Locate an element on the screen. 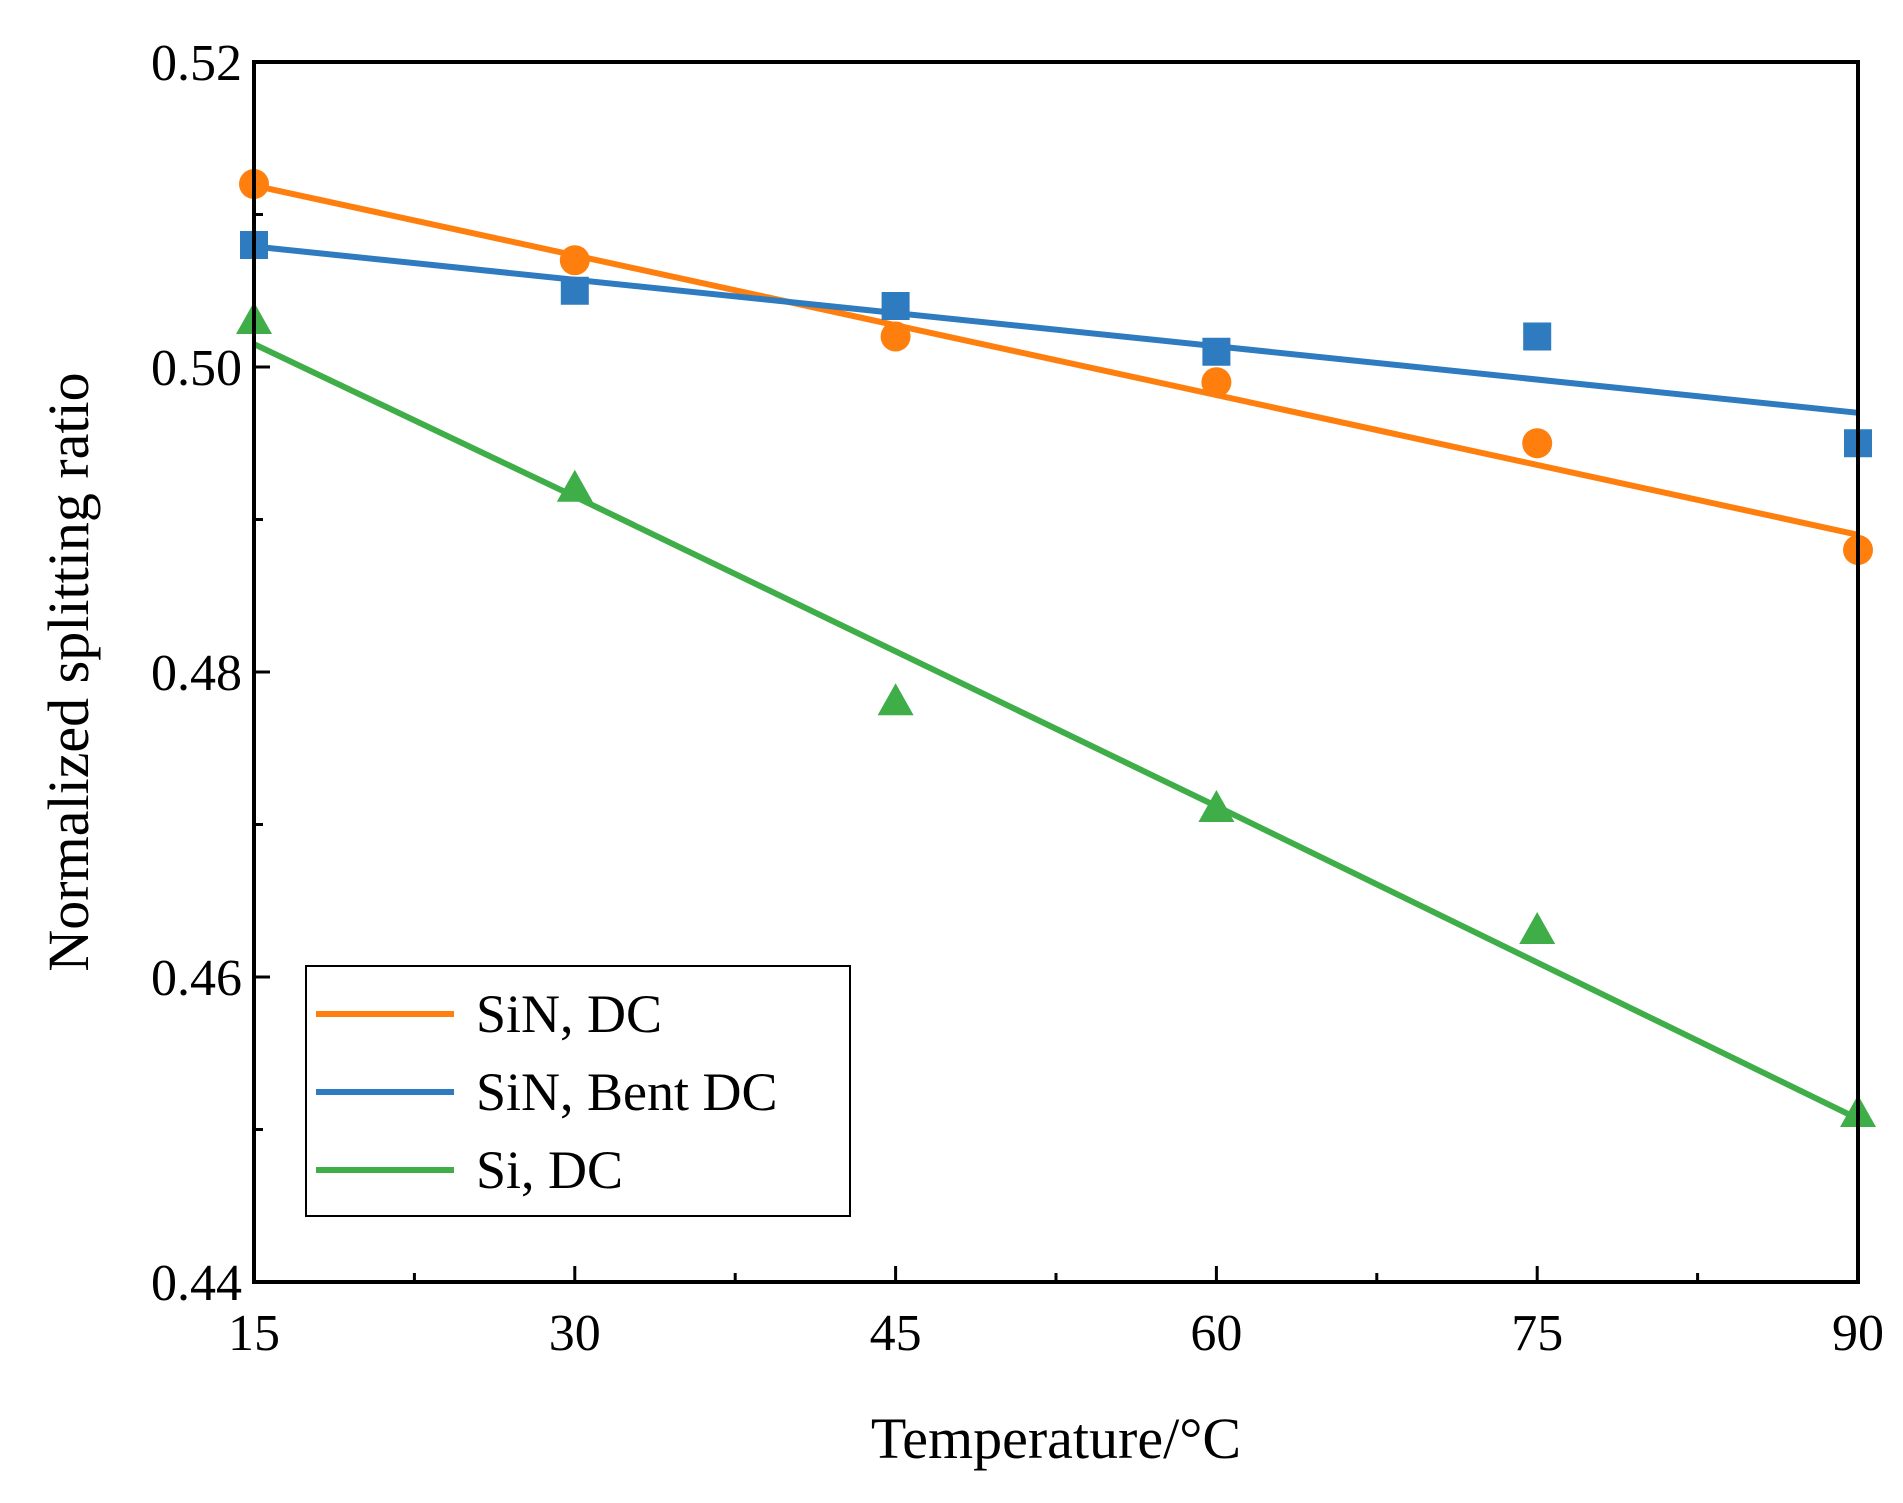  y-tick-label: 0.50 is located at coordinates (196, 368).